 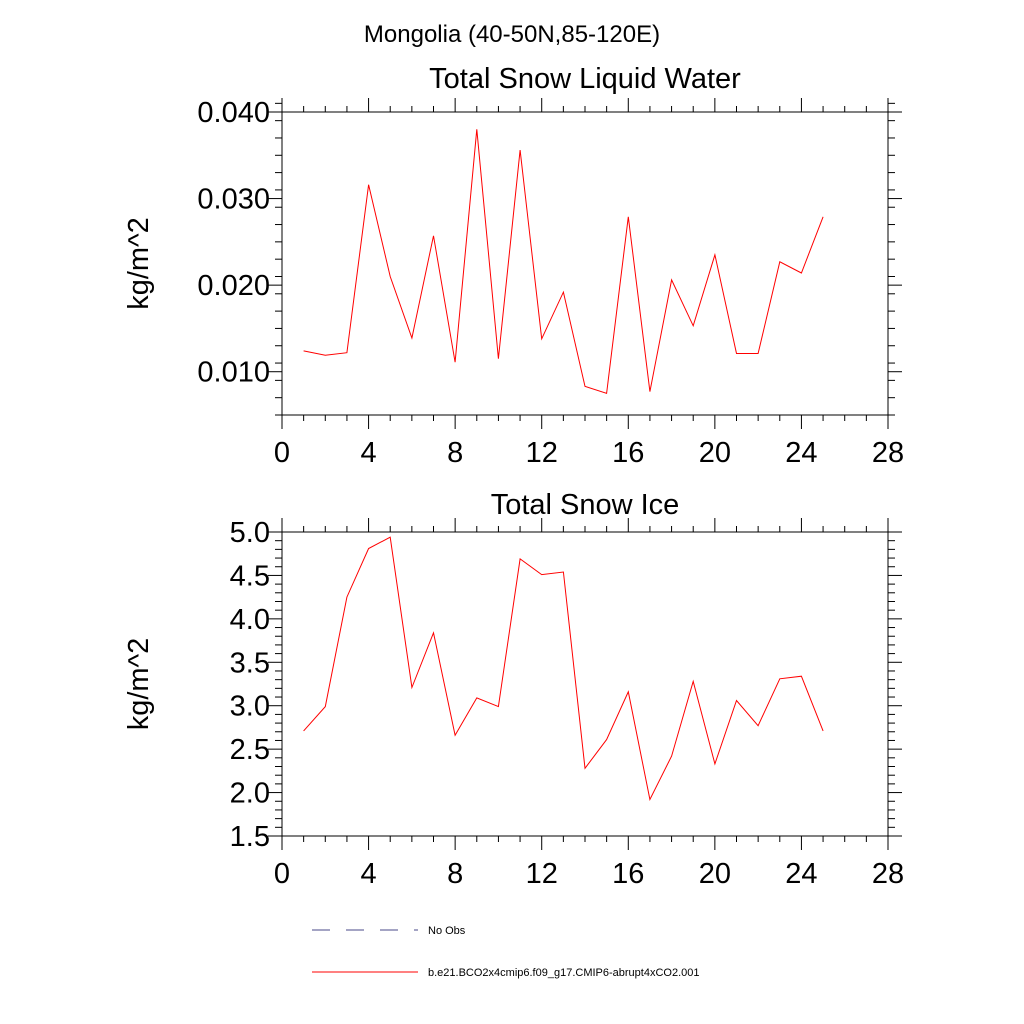 I want to click on y-tick-label: 0.010, so click(x=233, y=373).